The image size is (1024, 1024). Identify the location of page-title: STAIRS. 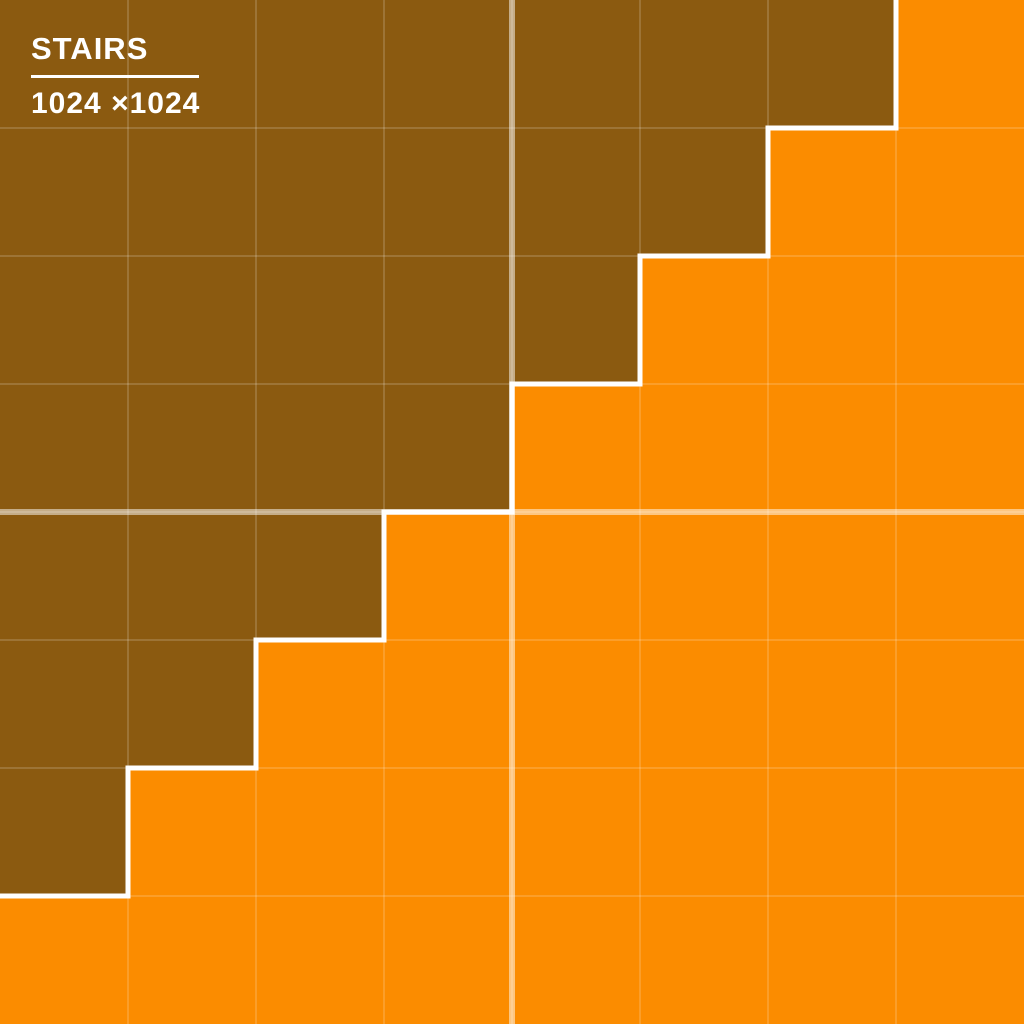
(90, 48).